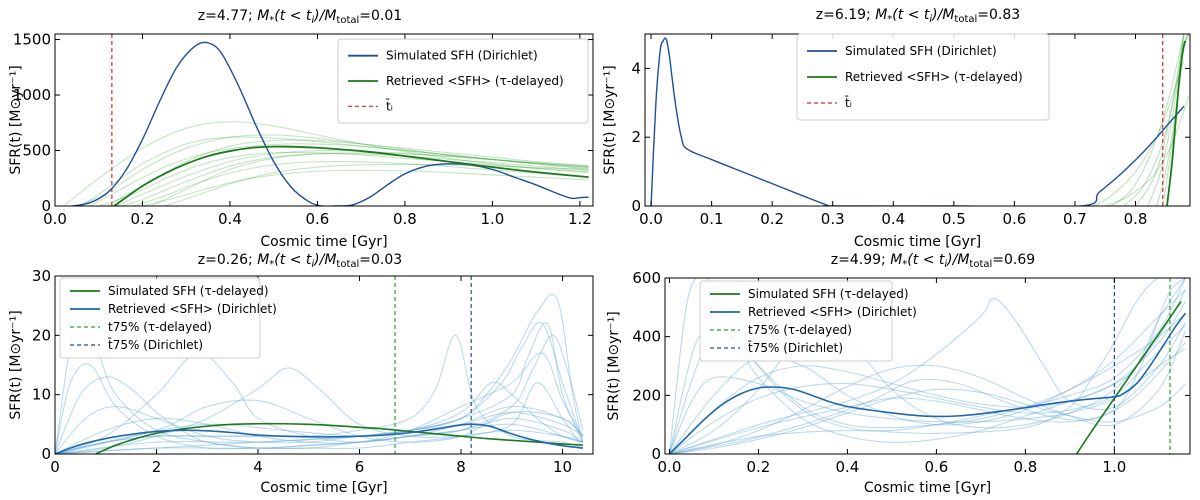 This screenshot has width=1200, height=500. What do you see at coordinates (636, 68) in the screenshot?
I see `y-tick-label: 4` at bounding box center [636, 68].